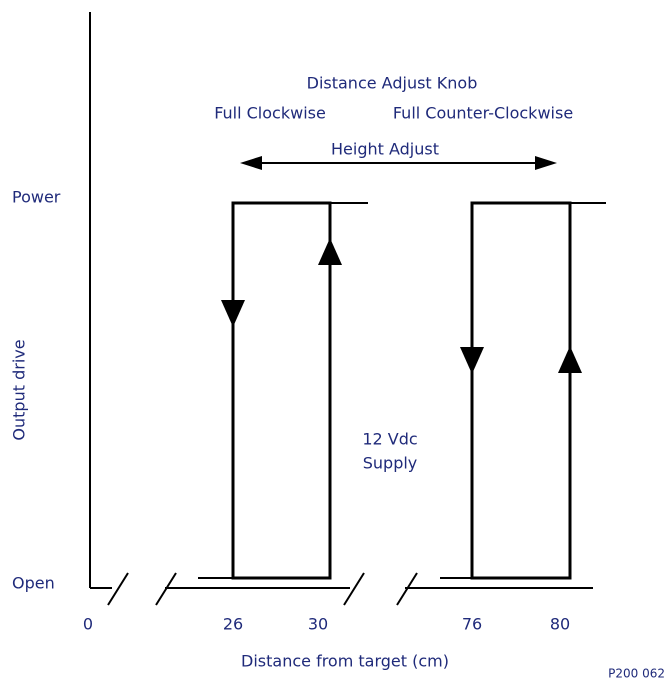 The width and height of the screenshot is (672, 687). Describe the element at coordinates (19, 389) in the screenshot. I see `y-axis-label: Output drive` at that location.